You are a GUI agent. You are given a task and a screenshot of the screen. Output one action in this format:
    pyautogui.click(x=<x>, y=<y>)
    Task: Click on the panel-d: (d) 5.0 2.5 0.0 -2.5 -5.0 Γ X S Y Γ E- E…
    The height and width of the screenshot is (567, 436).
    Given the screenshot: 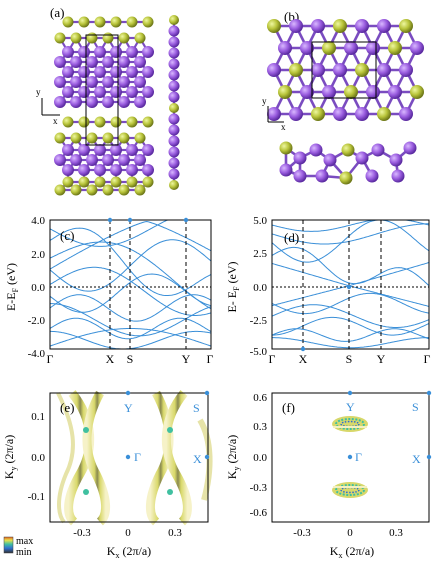 What is the action you would take?
    pyautogui.click(x=328, y=290)
    